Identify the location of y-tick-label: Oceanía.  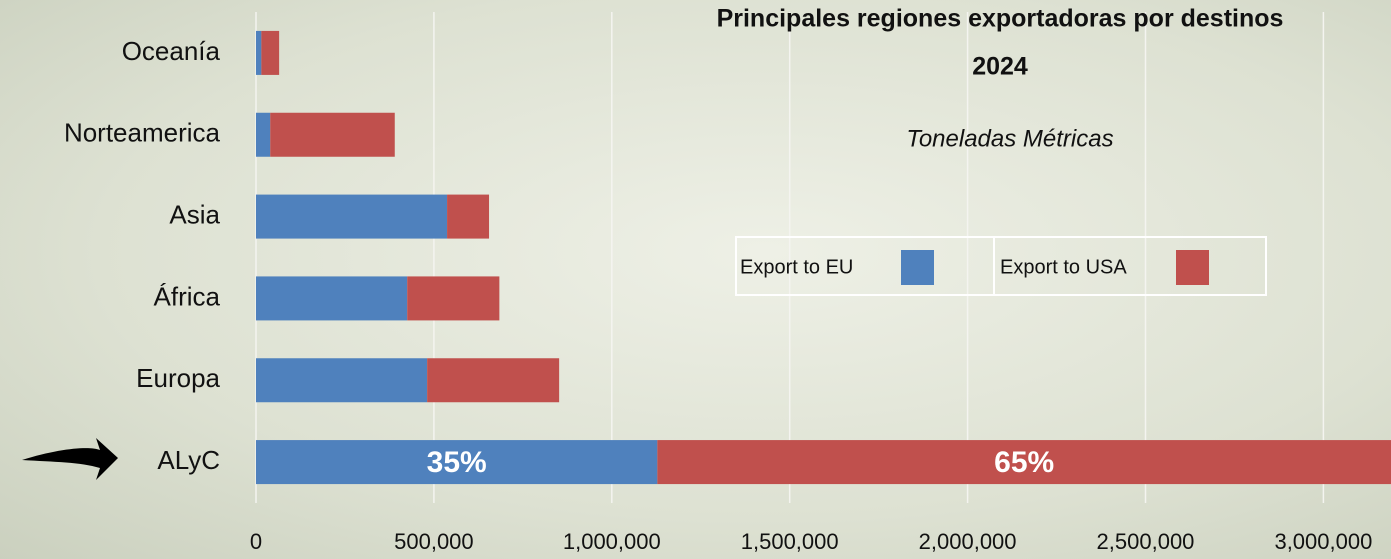
(171, 51).